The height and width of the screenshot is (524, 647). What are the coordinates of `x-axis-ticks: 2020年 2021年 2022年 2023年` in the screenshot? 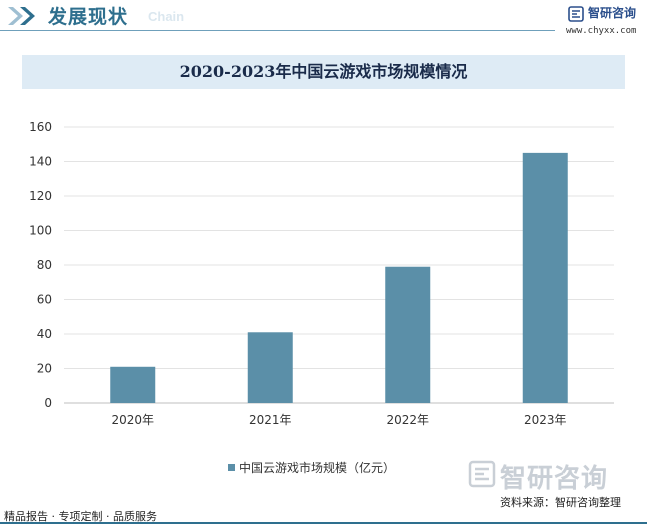 It's located at (338, 420).